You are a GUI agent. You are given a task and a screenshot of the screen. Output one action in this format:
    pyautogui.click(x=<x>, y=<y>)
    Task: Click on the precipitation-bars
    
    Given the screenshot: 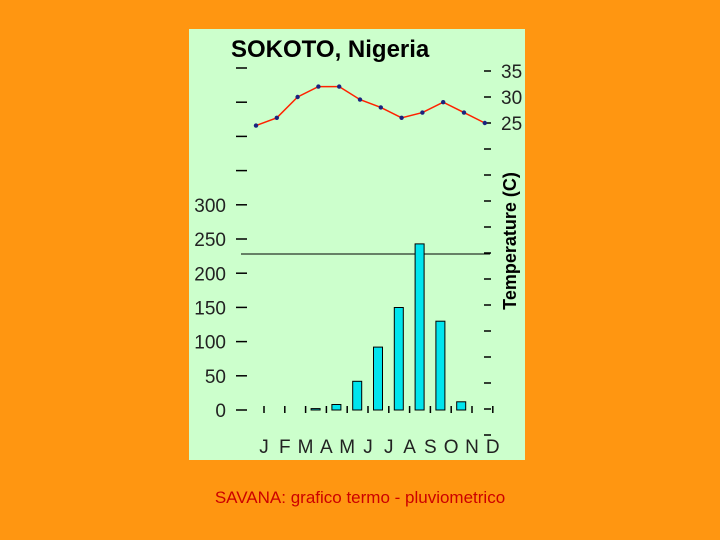 What is the action you would take?
    pyautogui.click(x=388, y=327)
    